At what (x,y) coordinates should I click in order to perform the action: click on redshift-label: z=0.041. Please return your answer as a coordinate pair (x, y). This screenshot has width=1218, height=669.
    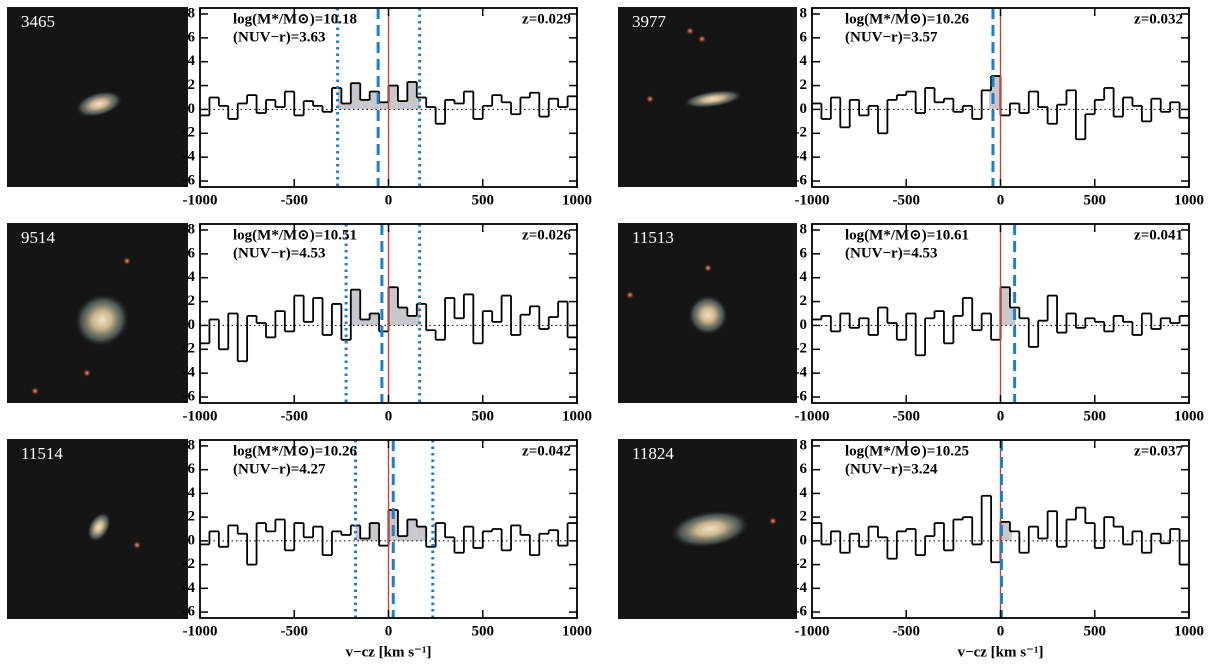
    Looking at the image, I should click on (1158, 235).